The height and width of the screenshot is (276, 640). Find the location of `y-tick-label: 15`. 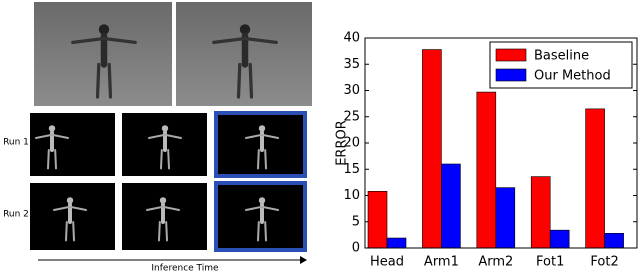

y-tick-label: 15 is located at coordinates (351, 169).